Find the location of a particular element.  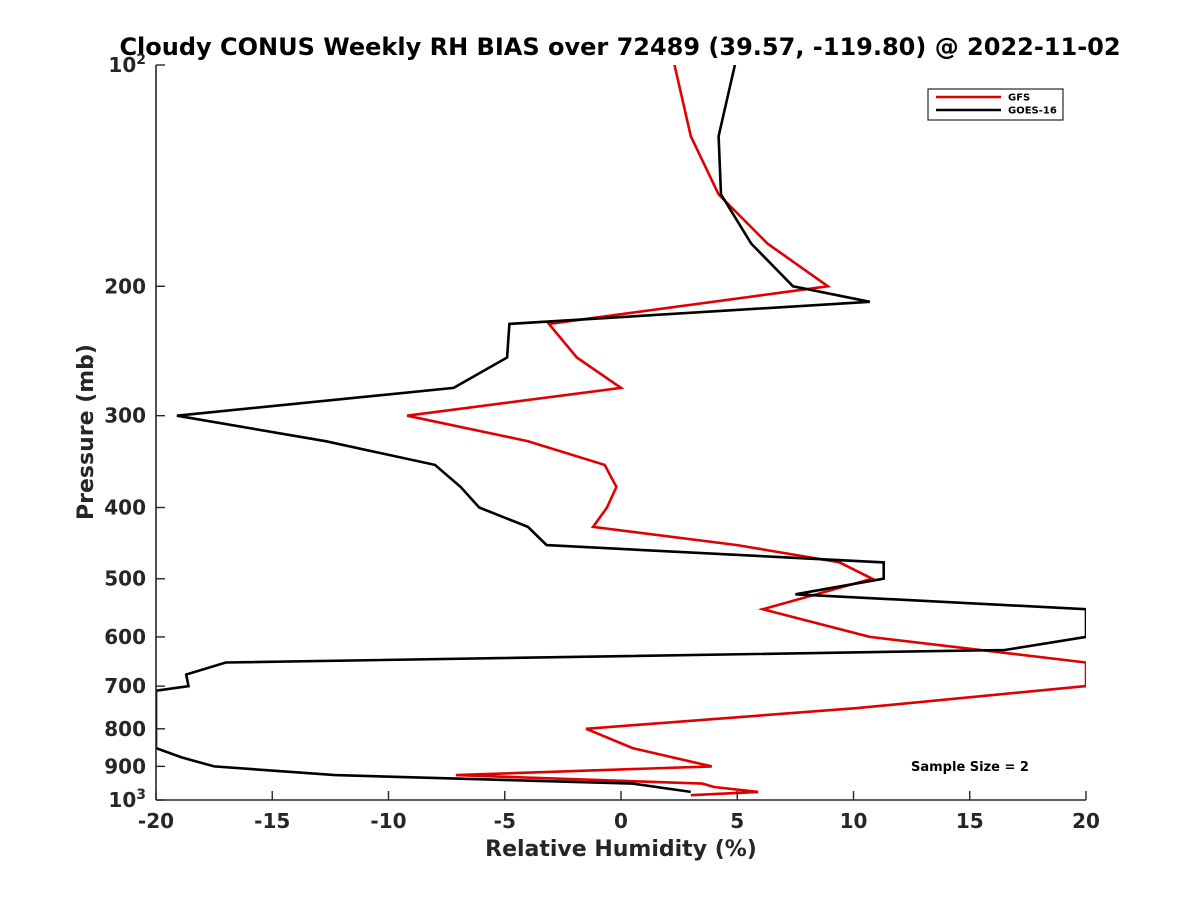

y-tick-label: 700 is located at coordinates (125, 686).